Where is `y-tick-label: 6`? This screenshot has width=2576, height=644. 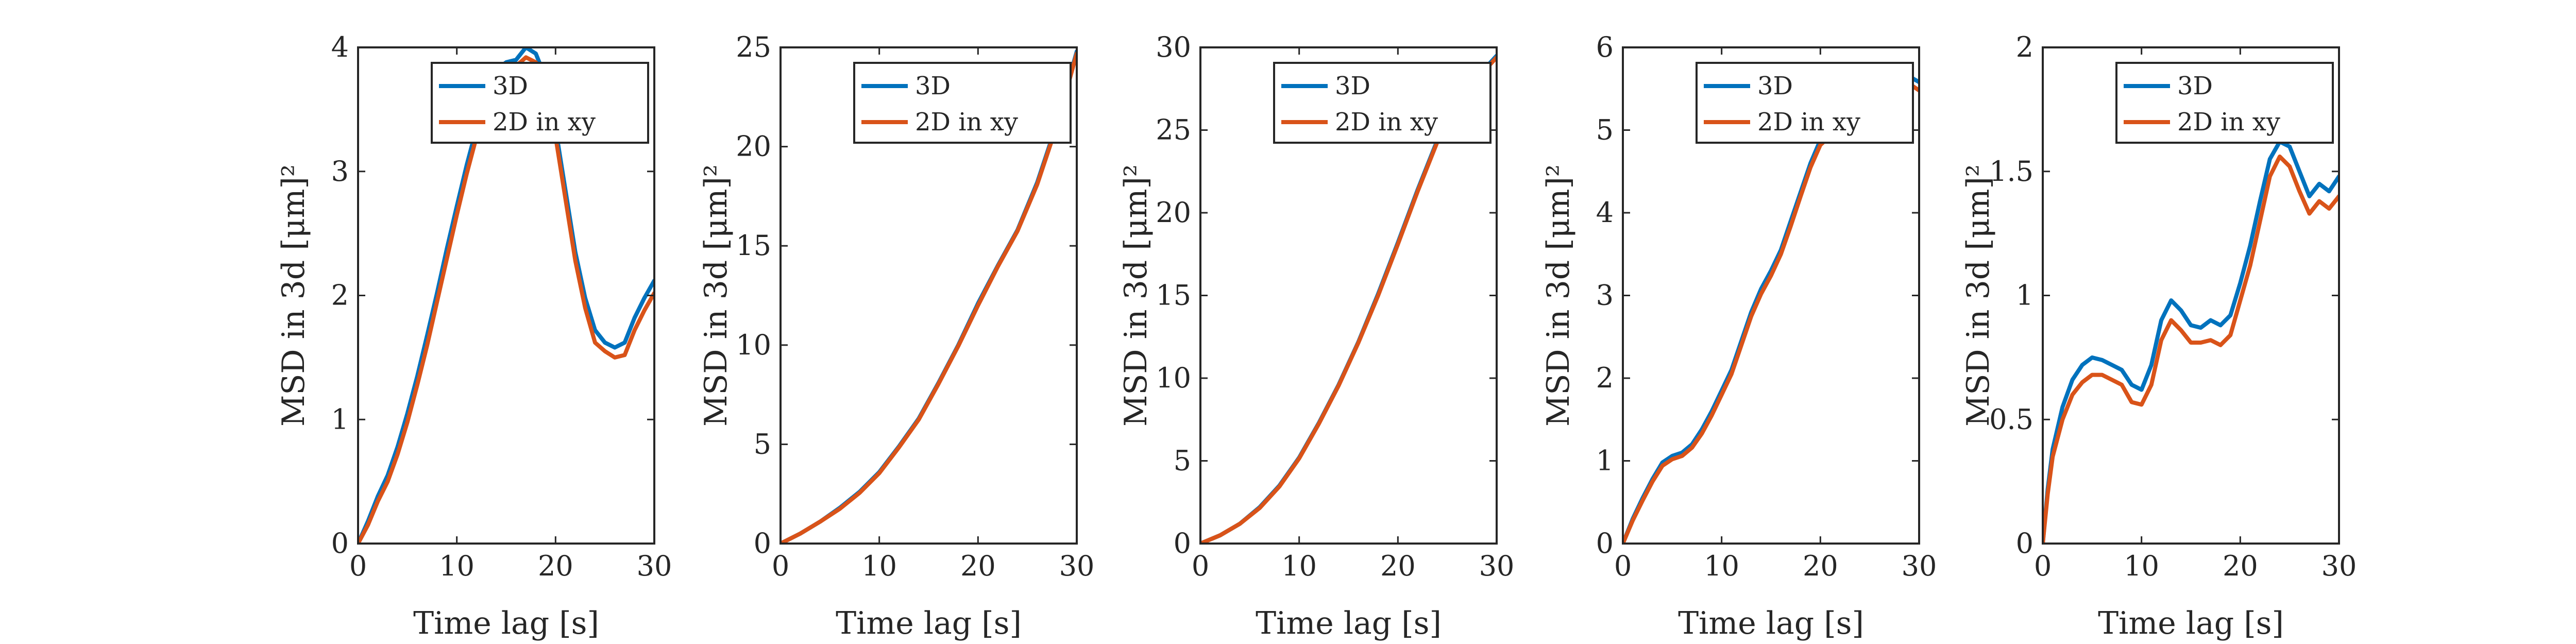
y-tick-label: 6 is located at coordinates (1605, 47).